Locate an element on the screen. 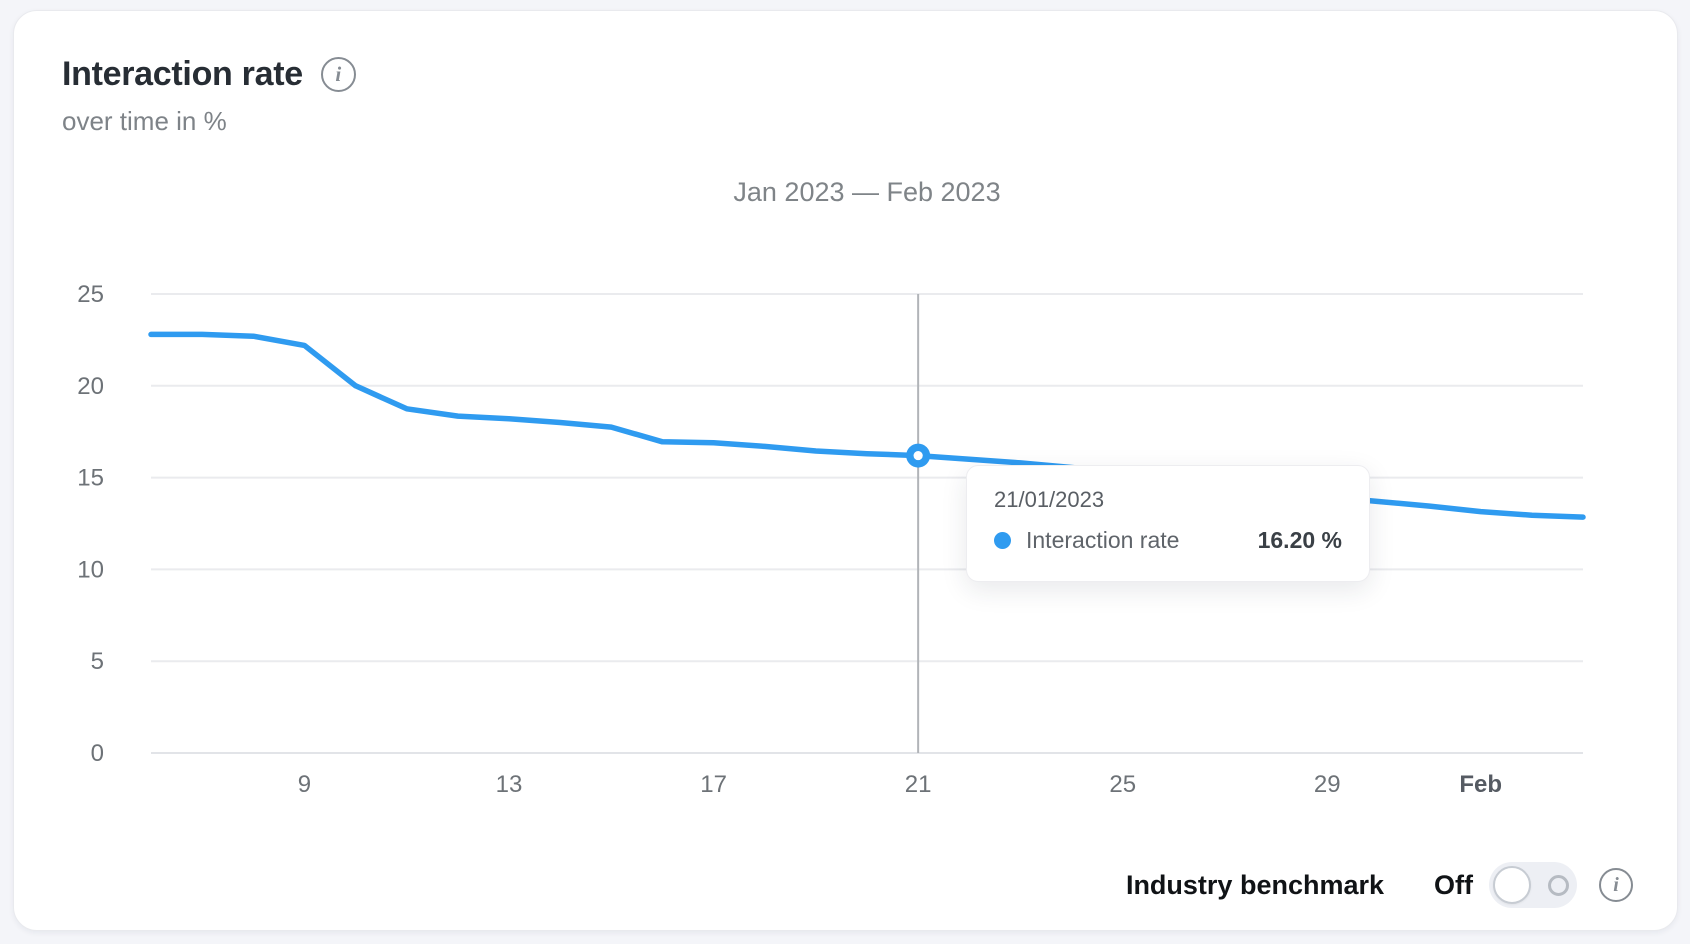 This screenshot has height=944, width=1690. svg-text: 17 is located at coordinates (713, 784).